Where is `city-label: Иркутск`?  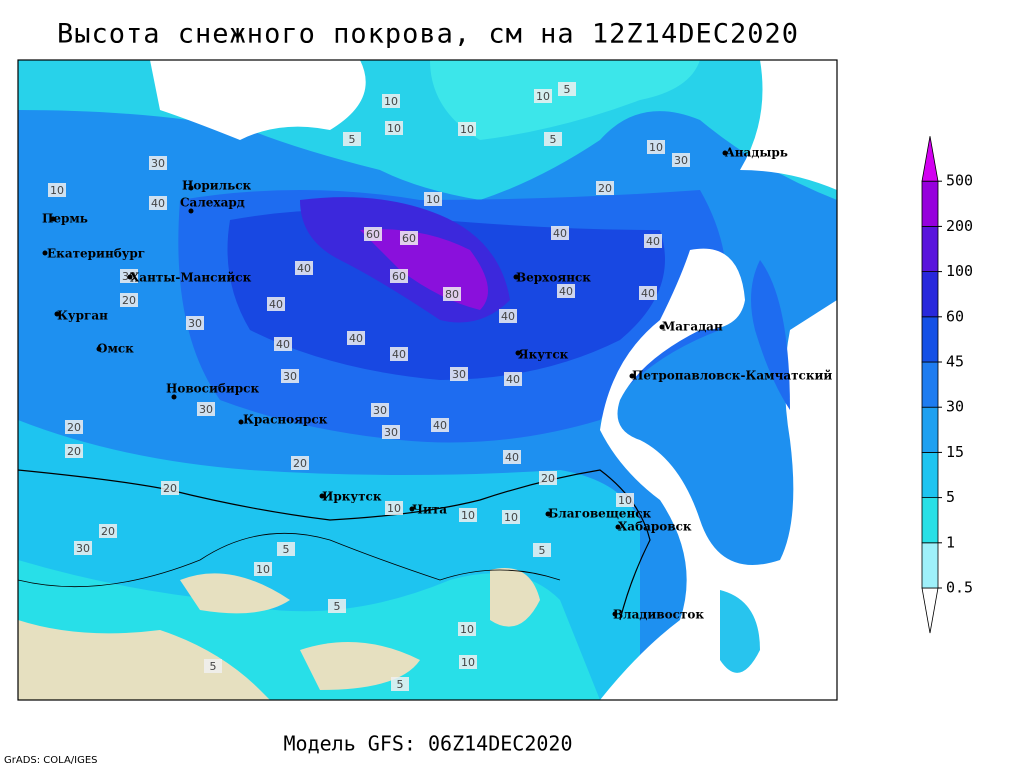 city-label: Иркутск is located at coordinates (352, 497).